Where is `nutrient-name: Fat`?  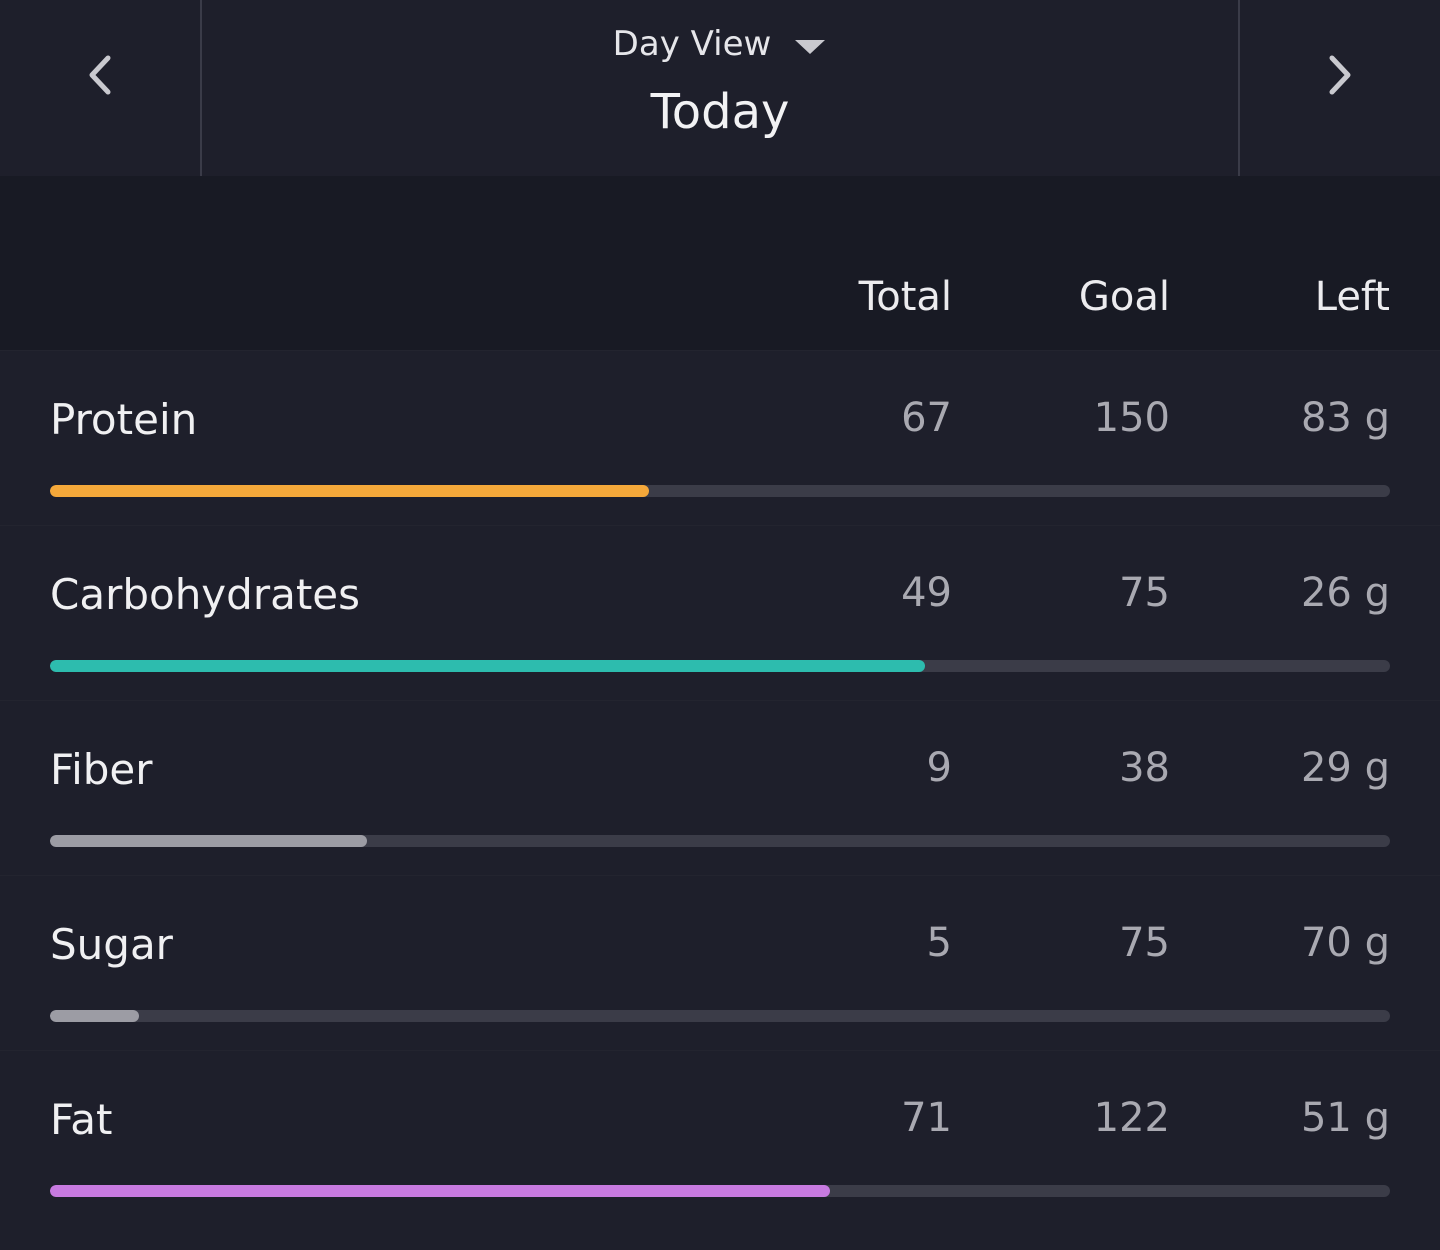 nutrient-name: Fat is located at coordinates (81, 1119).